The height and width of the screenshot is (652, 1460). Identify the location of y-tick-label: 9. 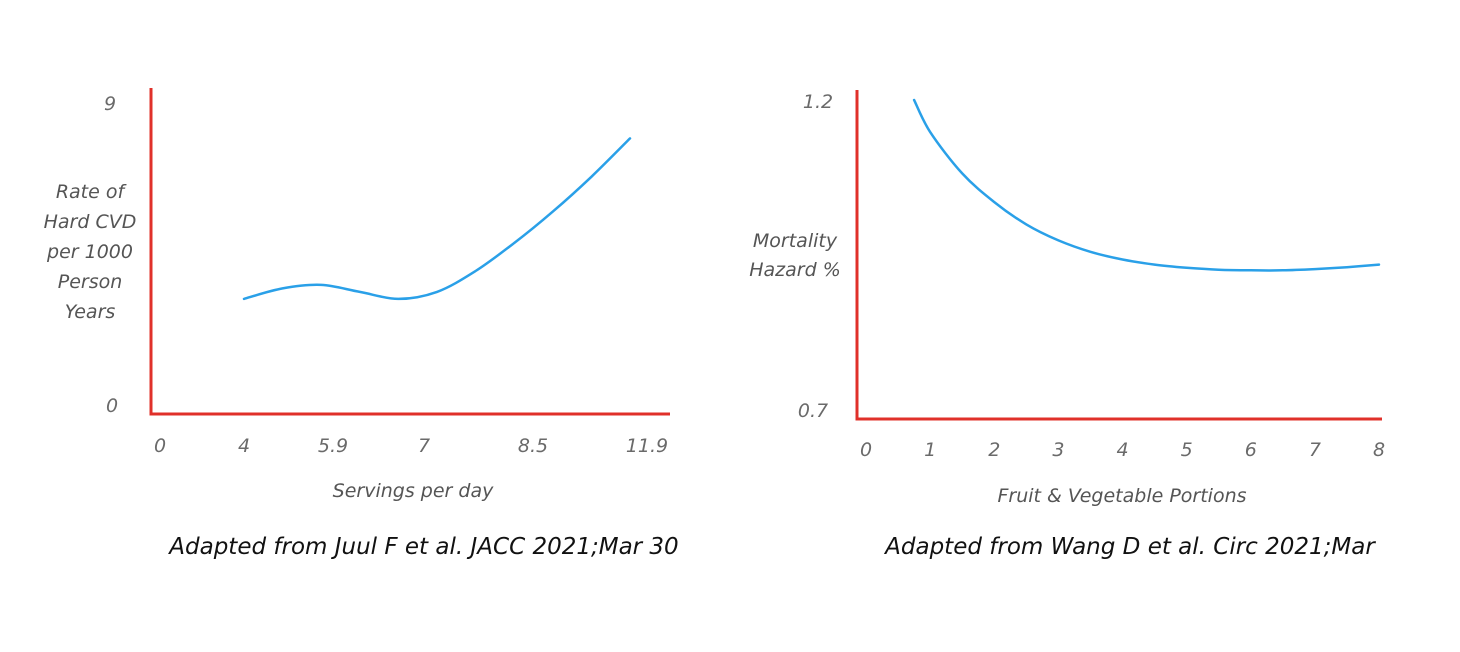
(110, 104).